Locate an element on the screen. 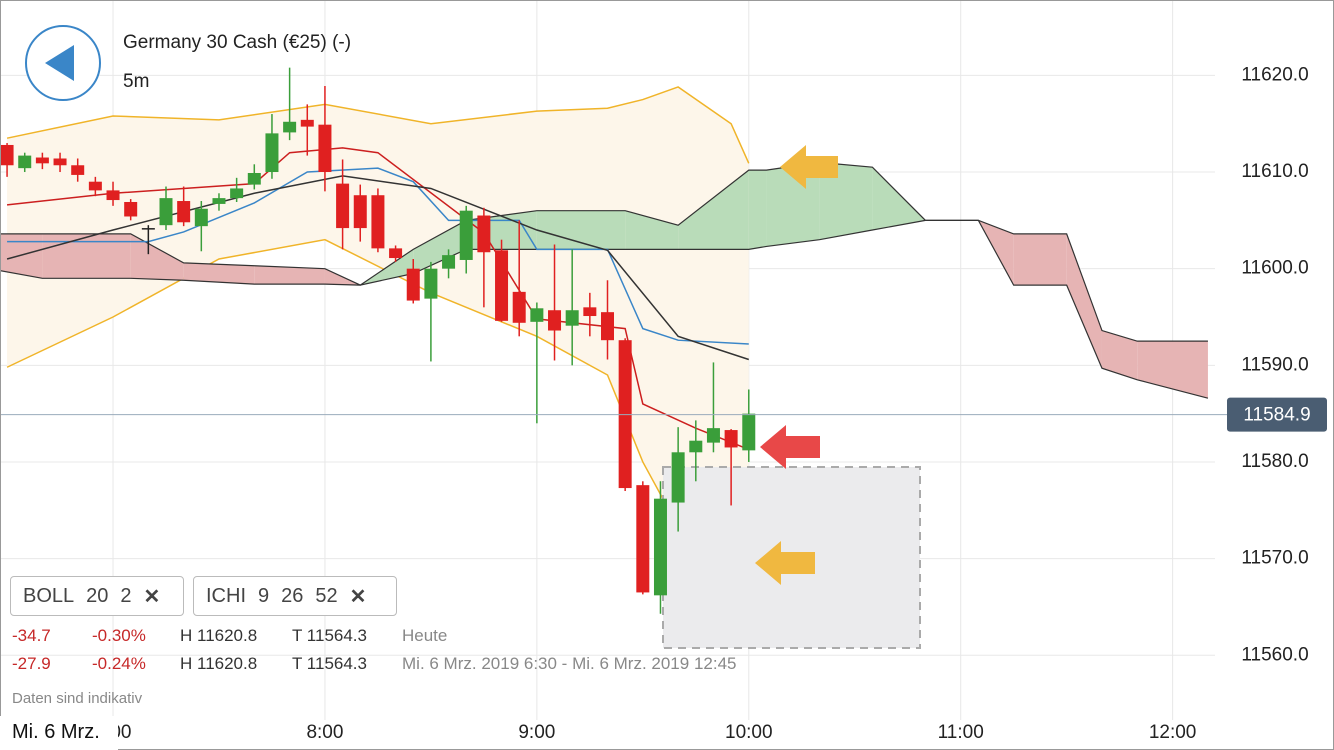 This screenshot has width=1334, height=750. y-tick-label: 11580.0 is located at coordinates (1274, 461).